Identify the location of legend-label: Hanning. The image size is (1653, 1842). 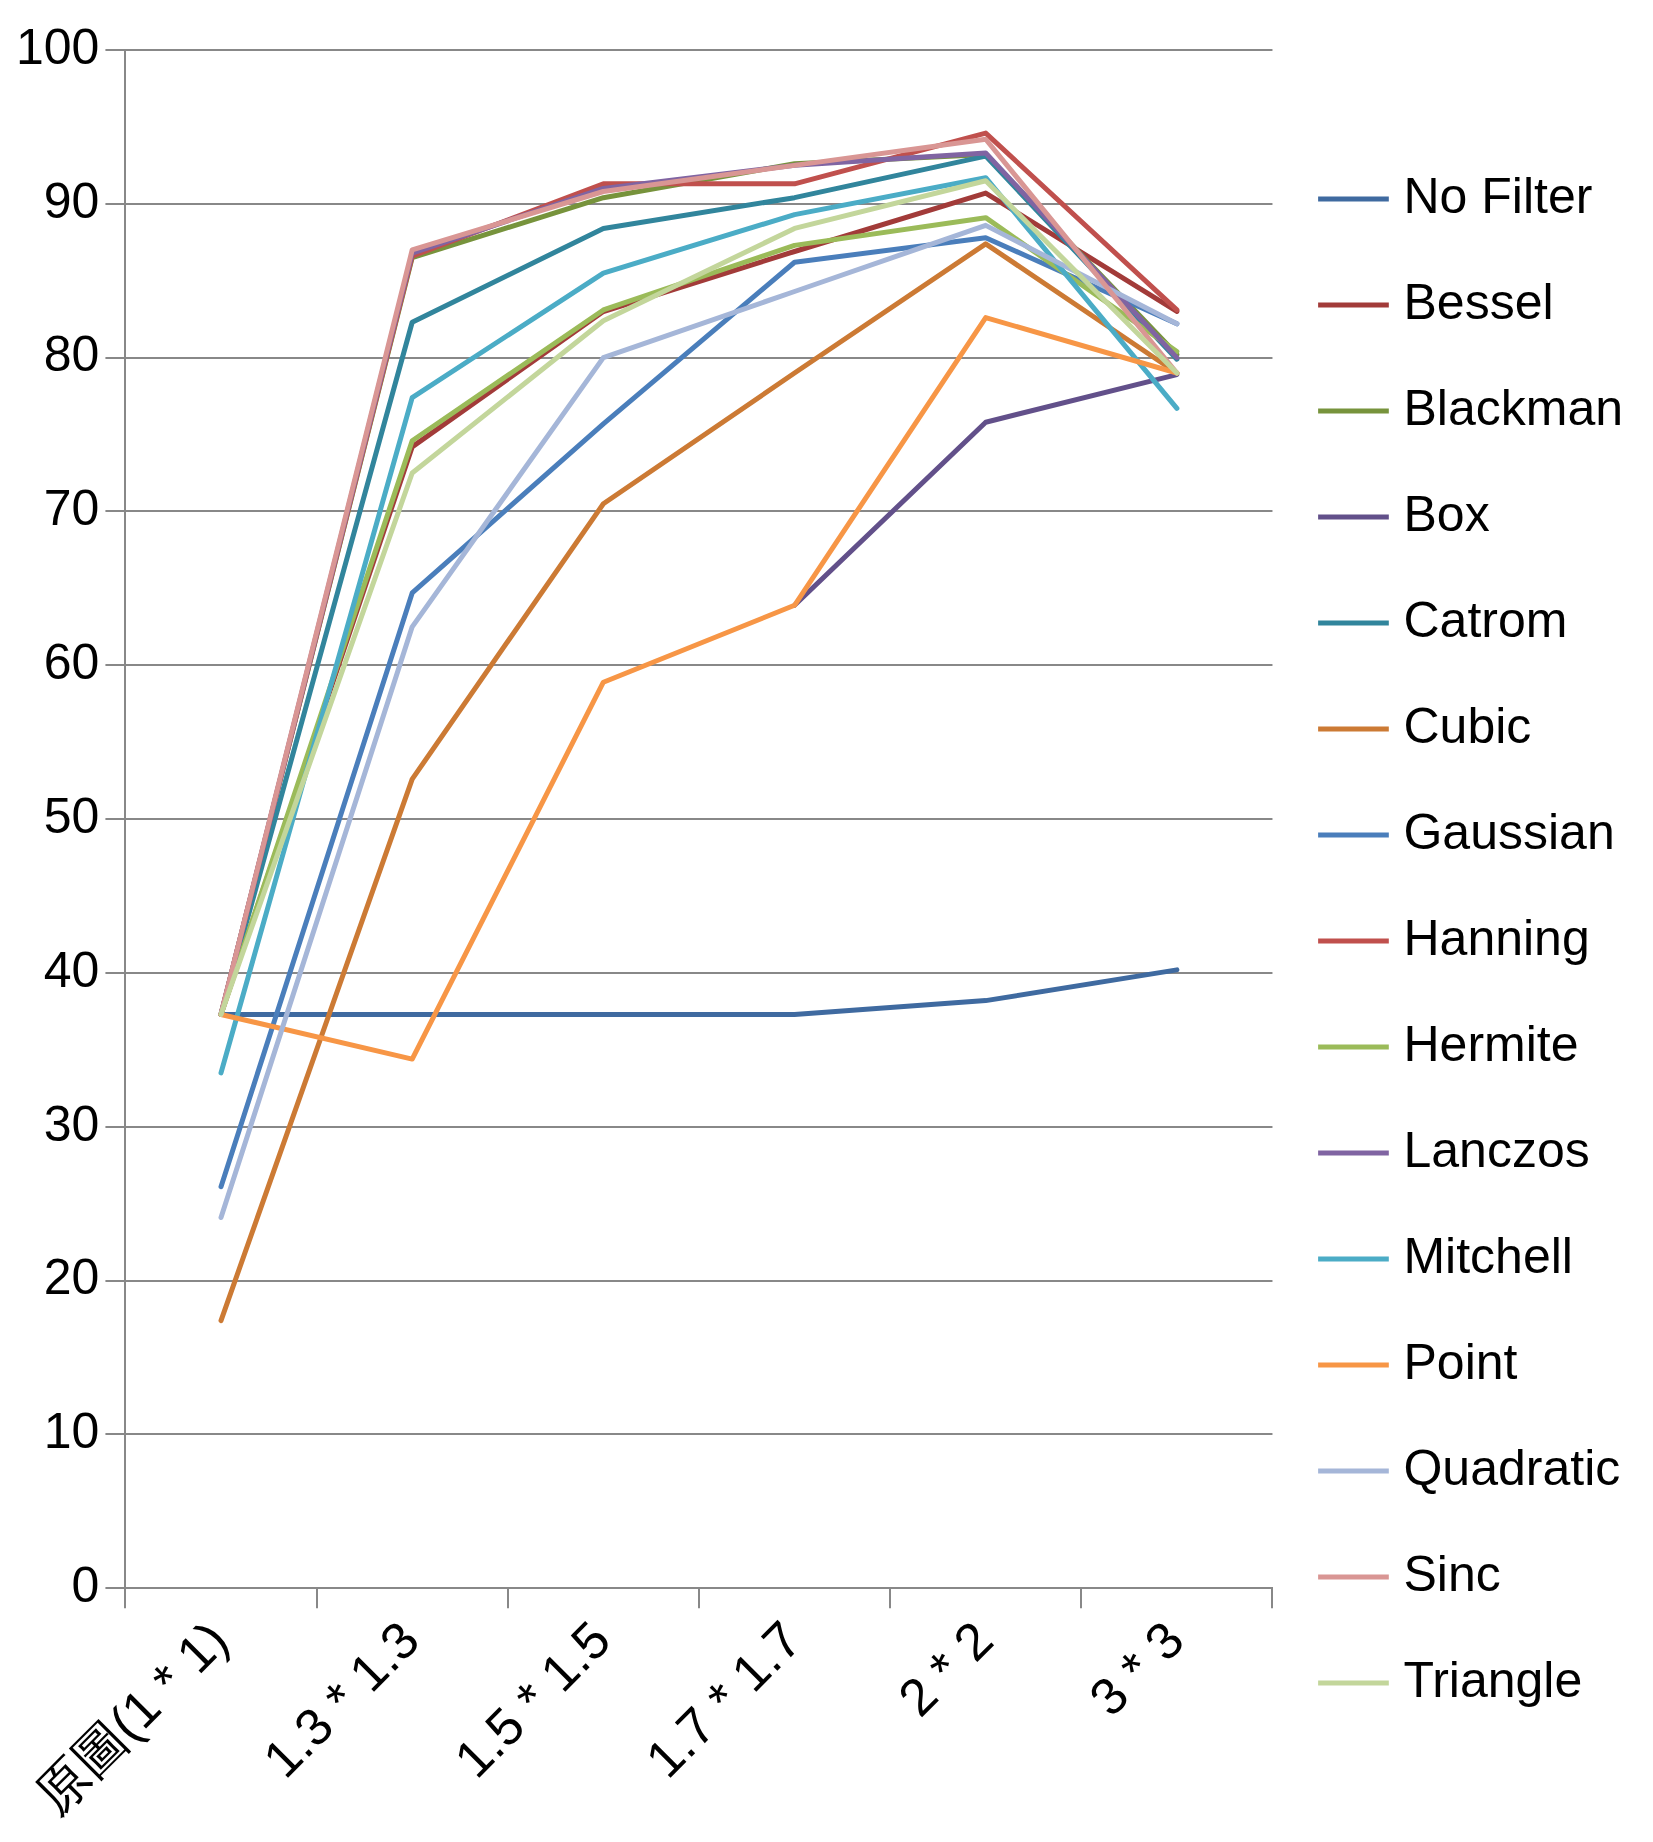
(1496, 937).